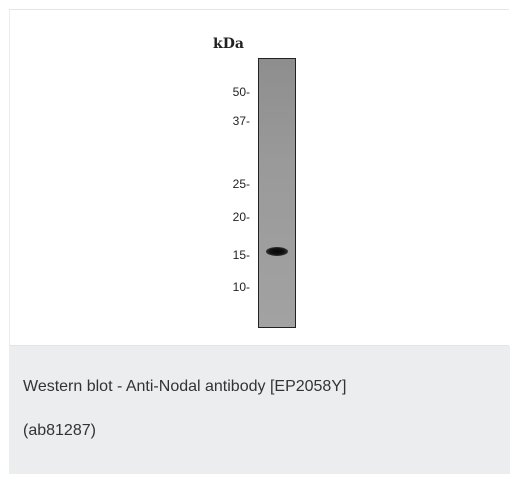 The image size is (510, 477). What do you see at coordinates (241, 255) in the screenshot?
I see `marker-label-15: 15-` at bounding box center [241, 255].